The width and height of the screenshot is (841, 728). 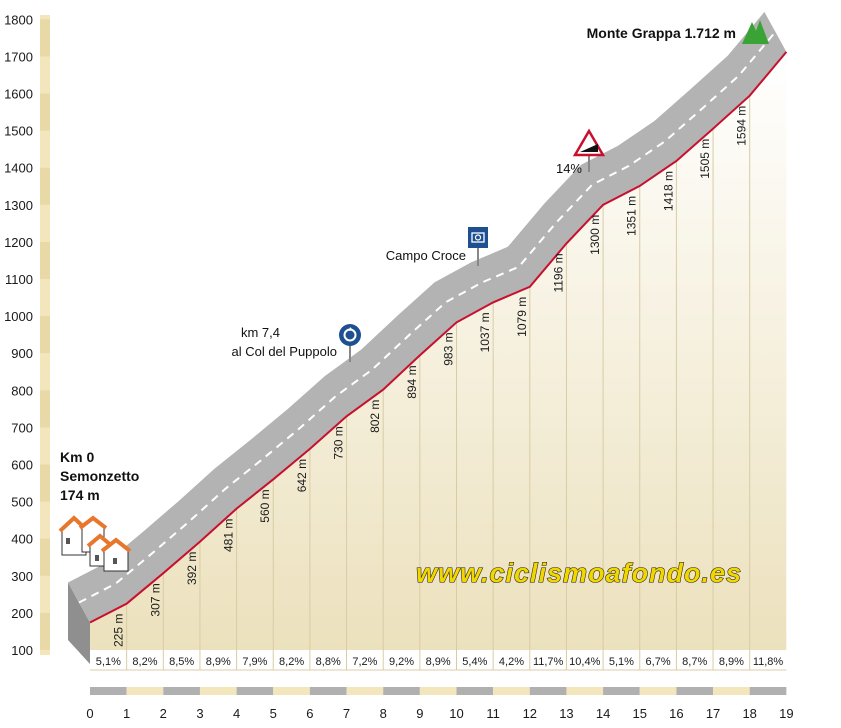 I want to click on x-tick-label: 3, so click(x=199, y=713).